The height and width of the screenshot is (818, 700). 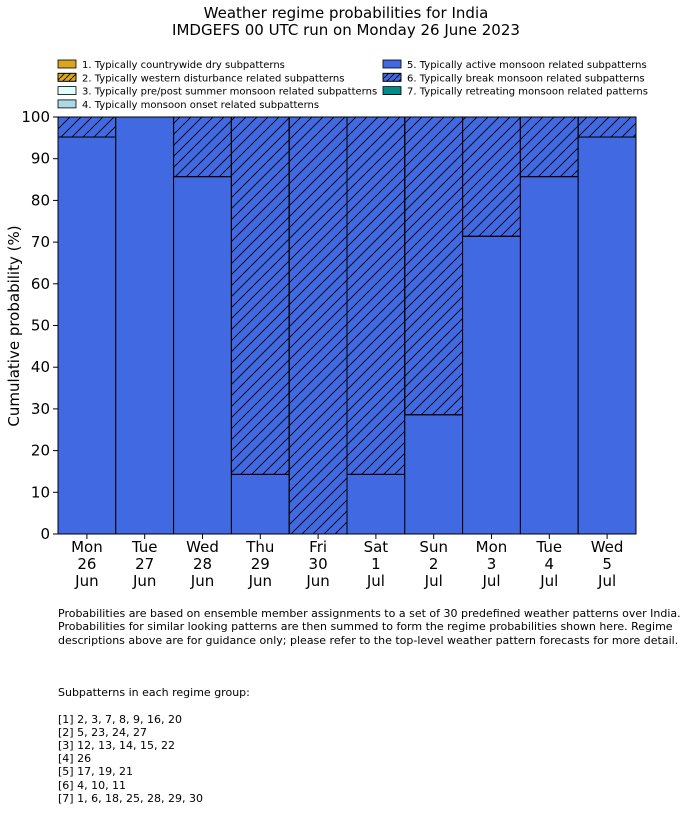 I want to click on subpattern-group: [3] 12, 13, 14, 15, 22, so click(x=117, y=746).